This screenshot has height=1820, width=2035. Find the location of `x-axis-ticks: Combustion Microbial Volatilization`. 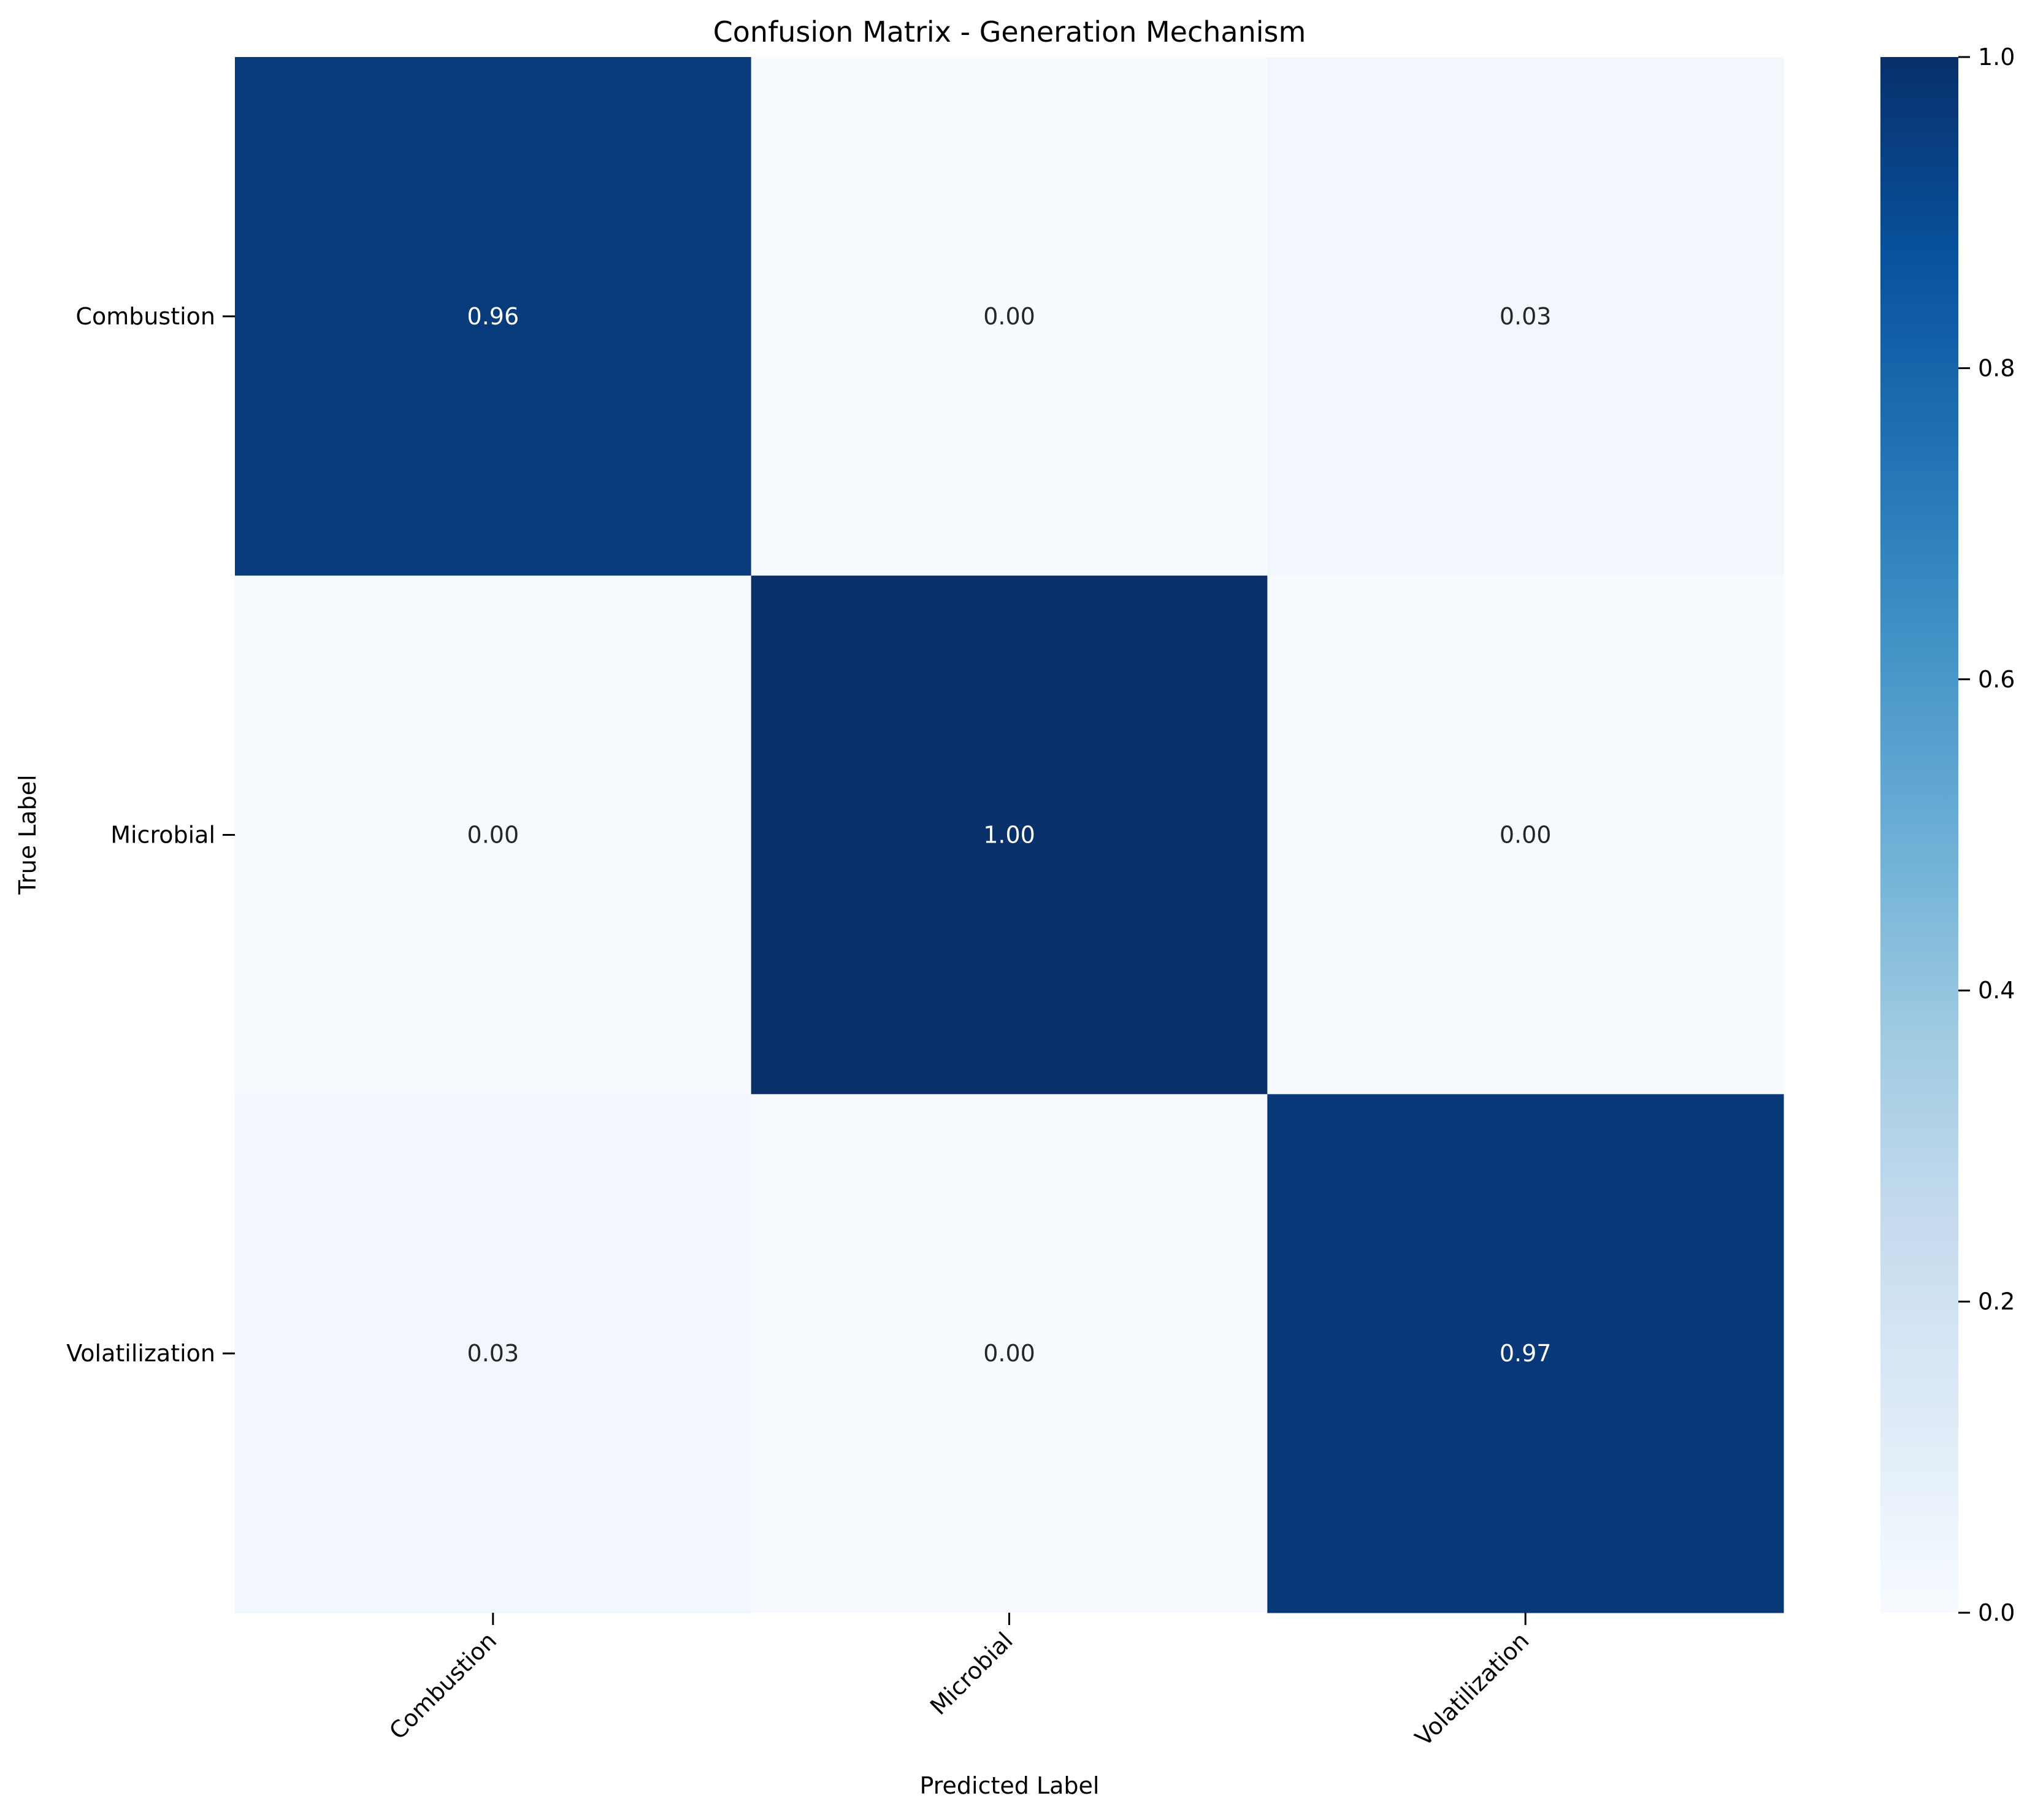

x-axis-ticks: Combustion Microbial Volatilization is located at coordinates (959, 1682).